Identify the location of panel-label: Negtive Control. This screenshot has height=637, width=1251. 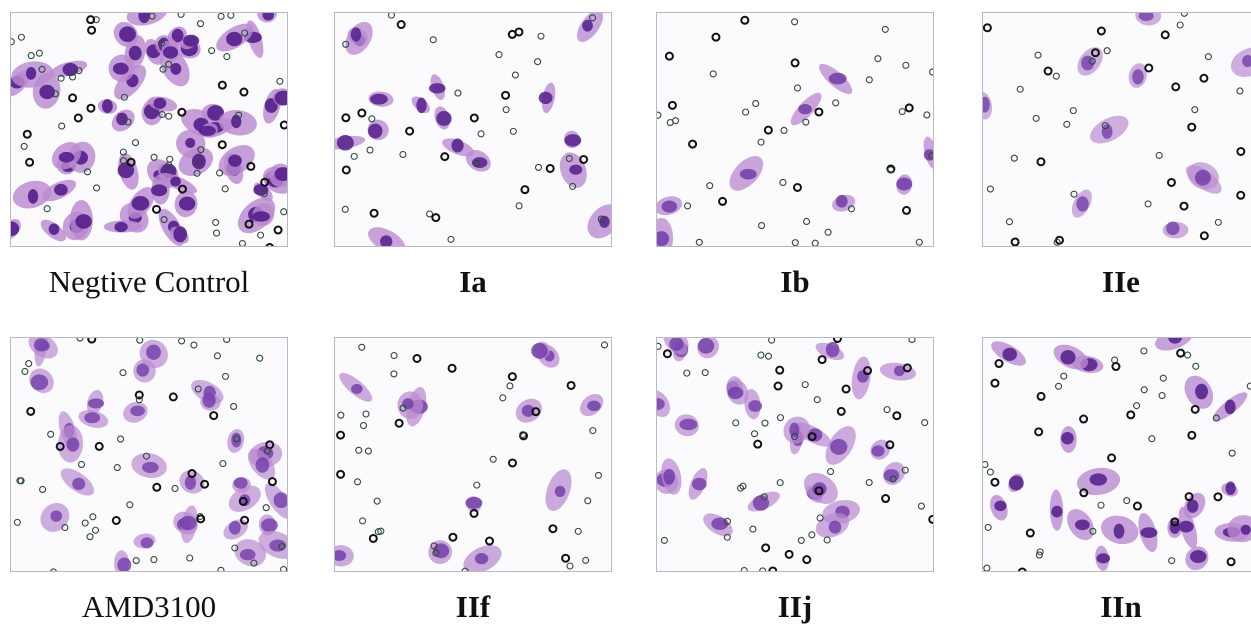
(149, 281).